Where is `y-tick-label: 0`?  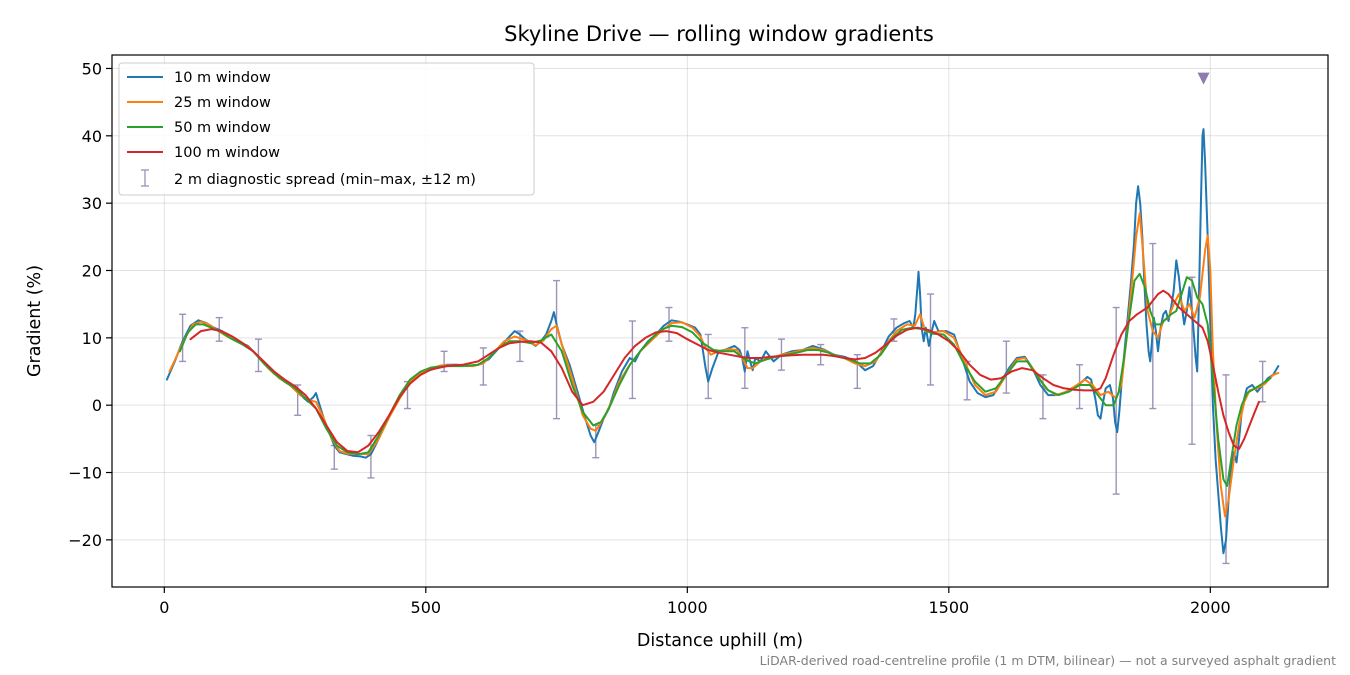
y-tick-label: 0 is located at coordinates (97, 405).